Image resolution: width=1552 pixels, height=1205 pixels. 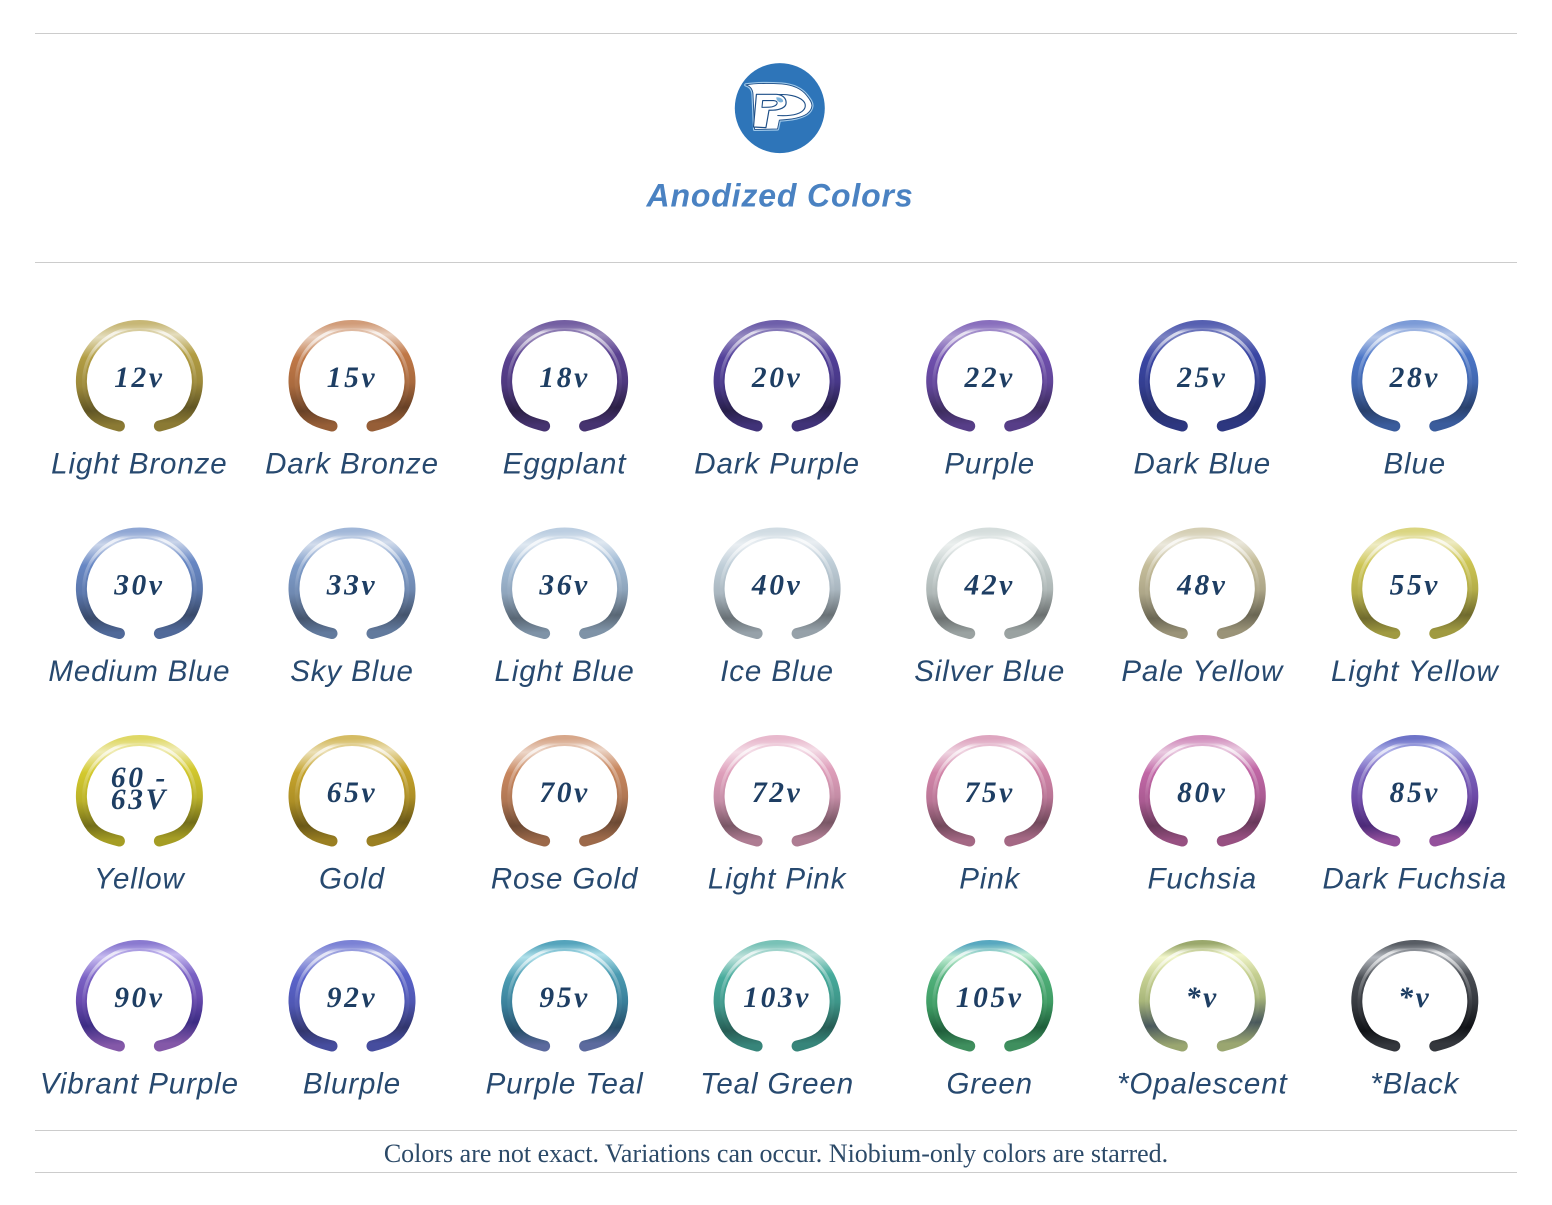 What do you see at coordinates (989, 1084) in the screenshot?
I see `svg-text: Green` at bounding box center [989, 1084].